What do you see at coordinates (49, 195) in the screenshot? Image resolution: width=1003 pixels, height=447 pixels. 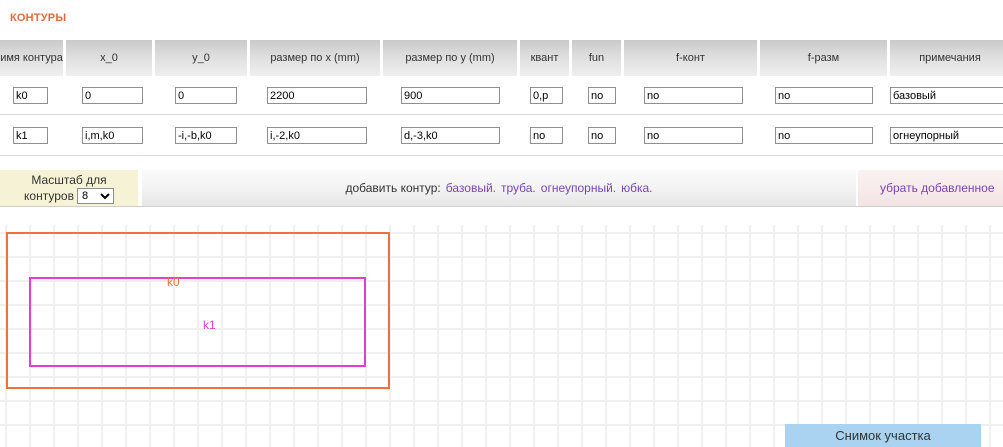 I see `scale-label-line2: контуров` at bounding box center [49, 195].